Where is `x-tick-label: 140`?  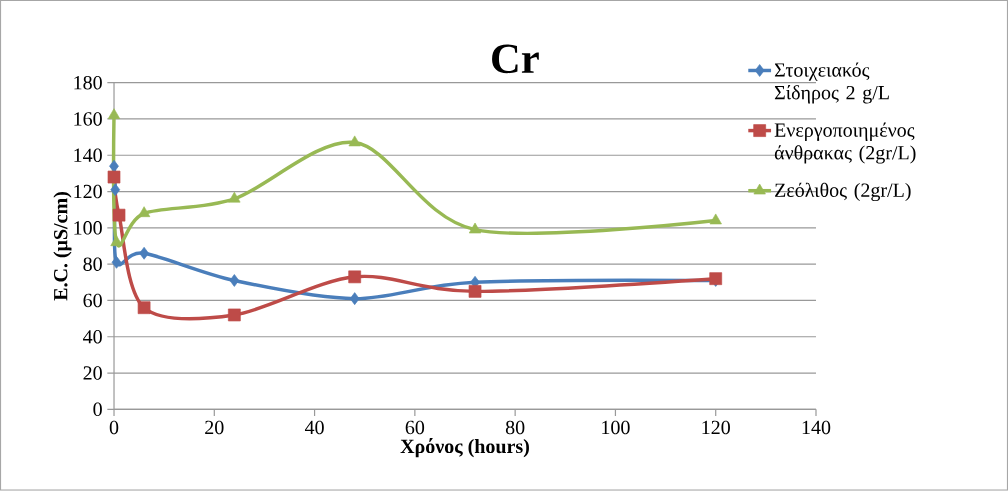
x-tick-label: 140 is located at coordinates (816, 427).